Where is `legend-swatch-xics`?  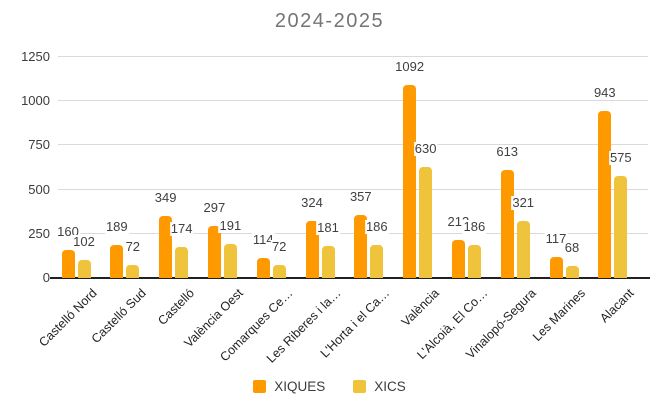 legend-swatch-xics is located at coordinates (360, 386).